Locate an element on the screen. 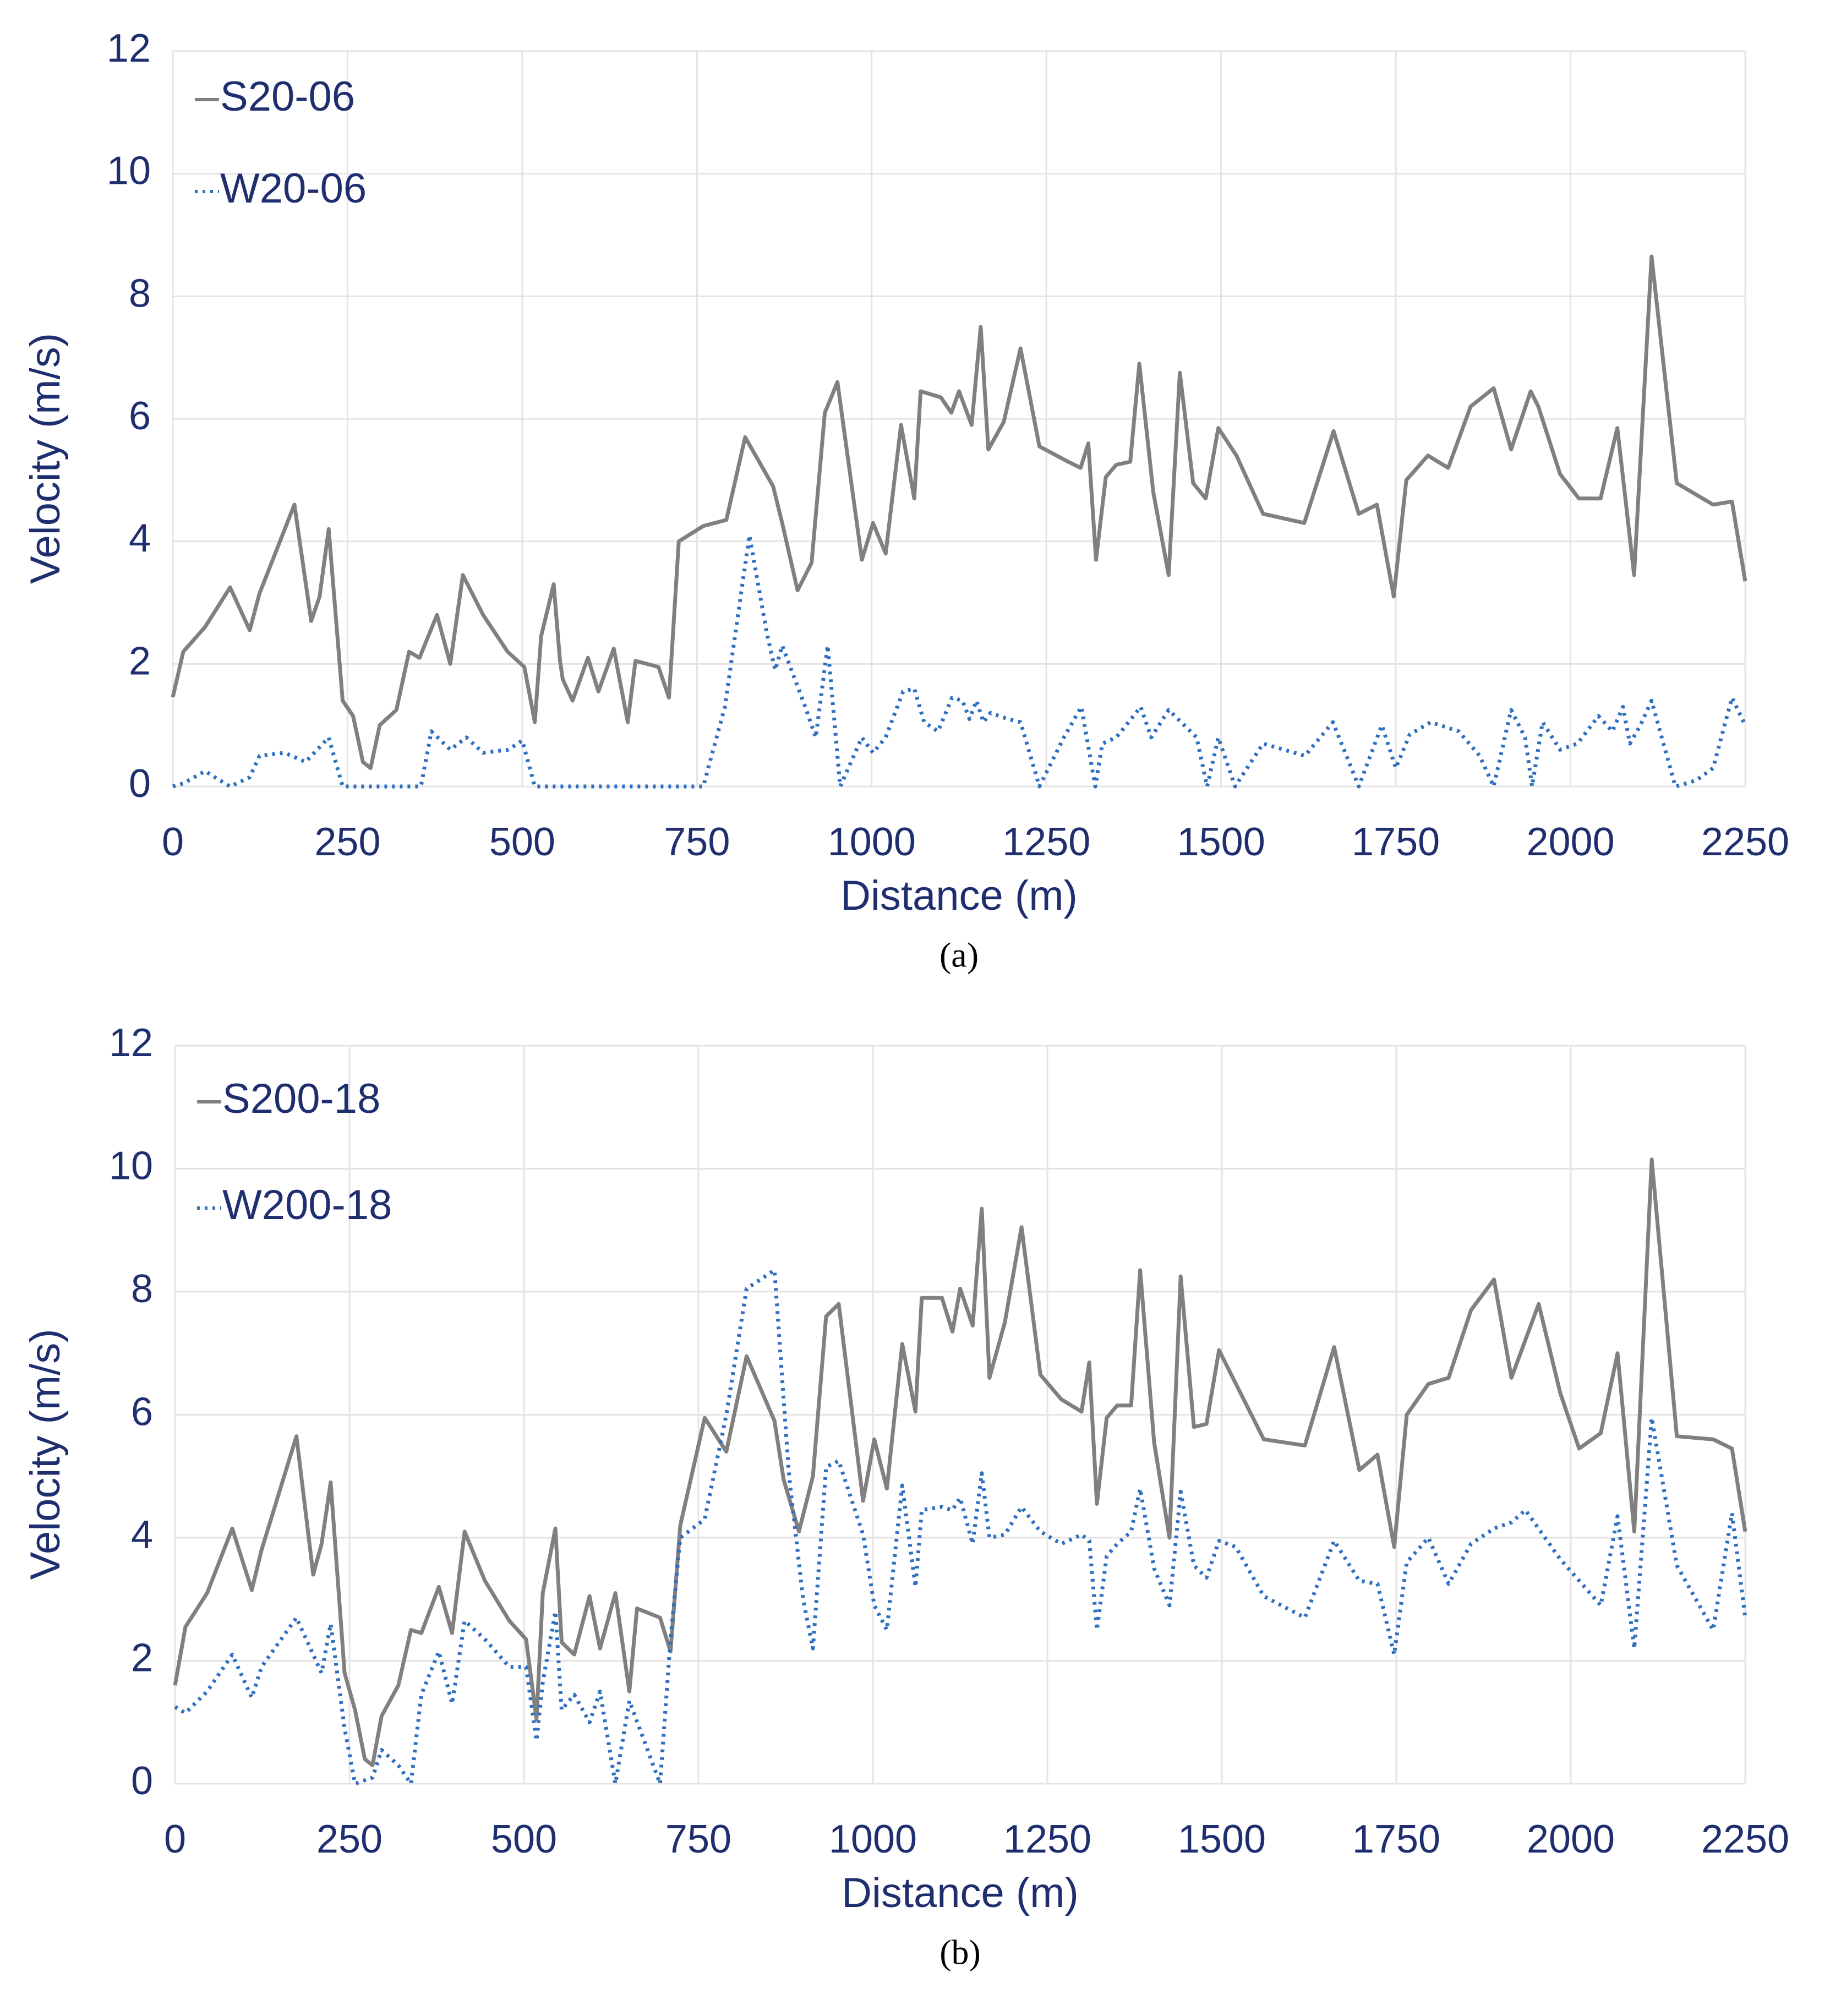 Image resolution: width=1841 pixels, height=2016 pixels. legend-label: W200-18 is located at coordinates (307, 1205).